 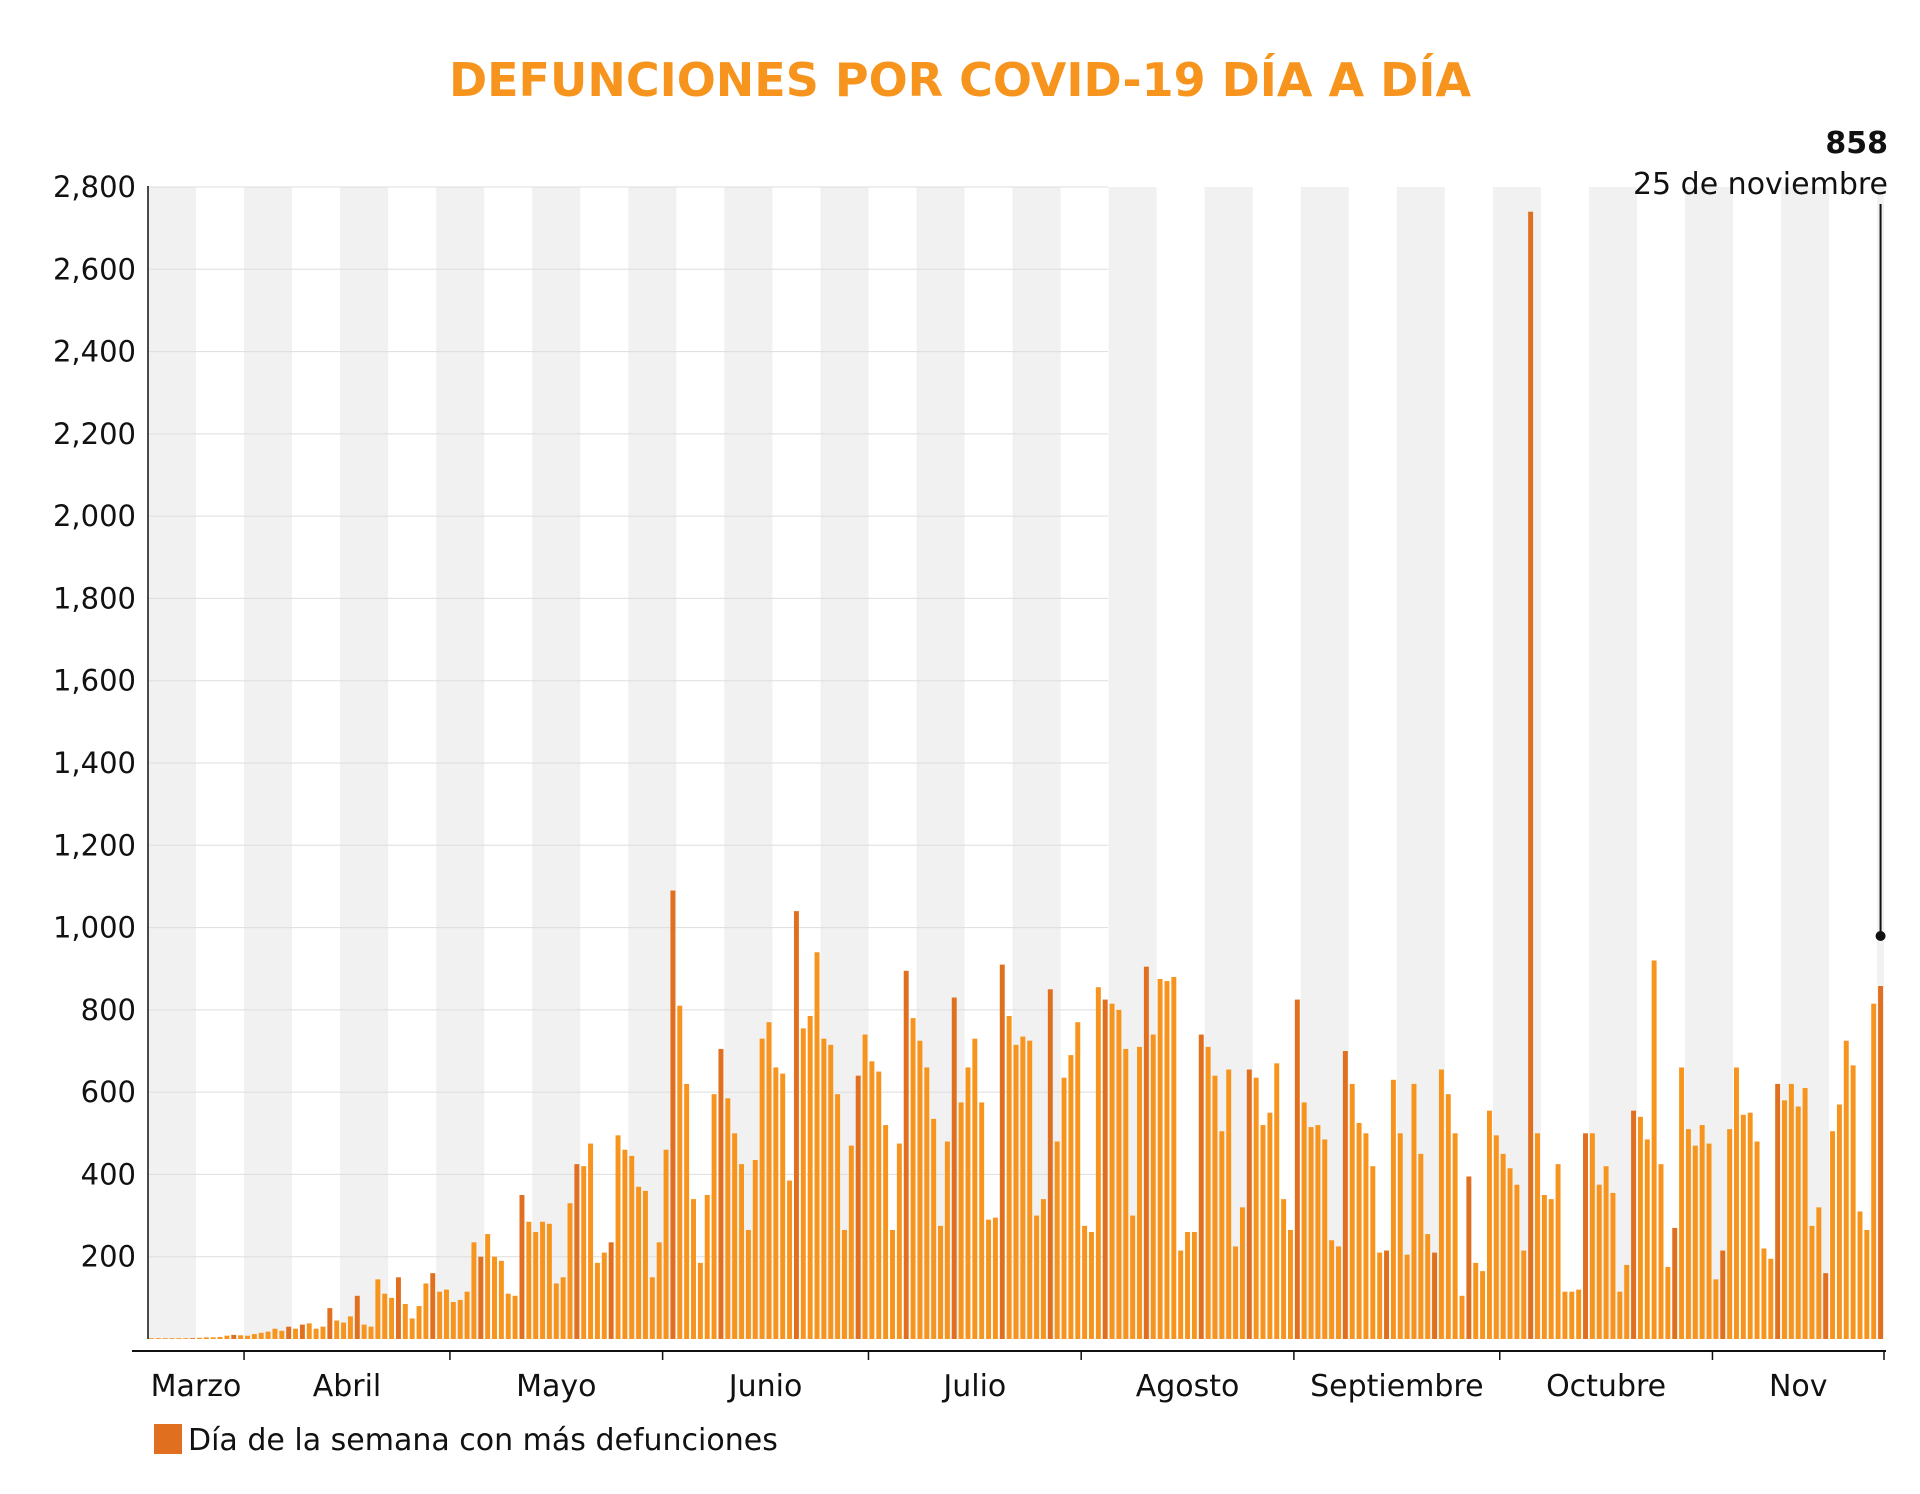 I want to click on y-tick-label: 1,800, so click(x=94, y=598).